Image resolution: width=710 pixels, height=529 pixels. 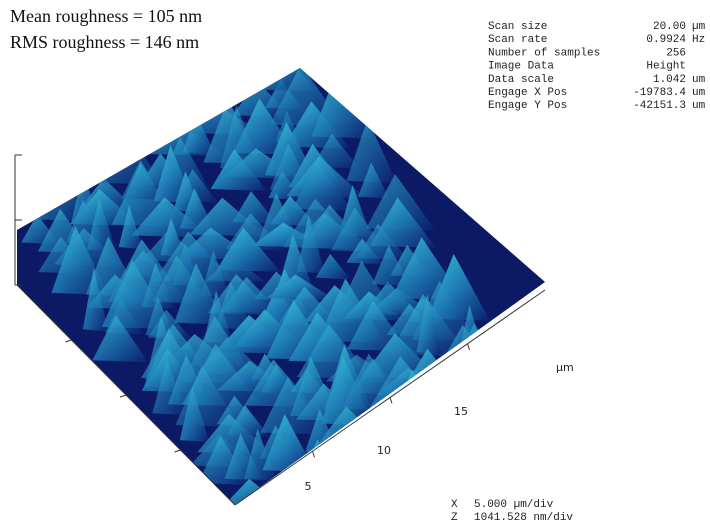 What do you see at coordinates (384, 450) in the screenshot?
I see `x-tick-label: 10` at bounding box center [384, 450].